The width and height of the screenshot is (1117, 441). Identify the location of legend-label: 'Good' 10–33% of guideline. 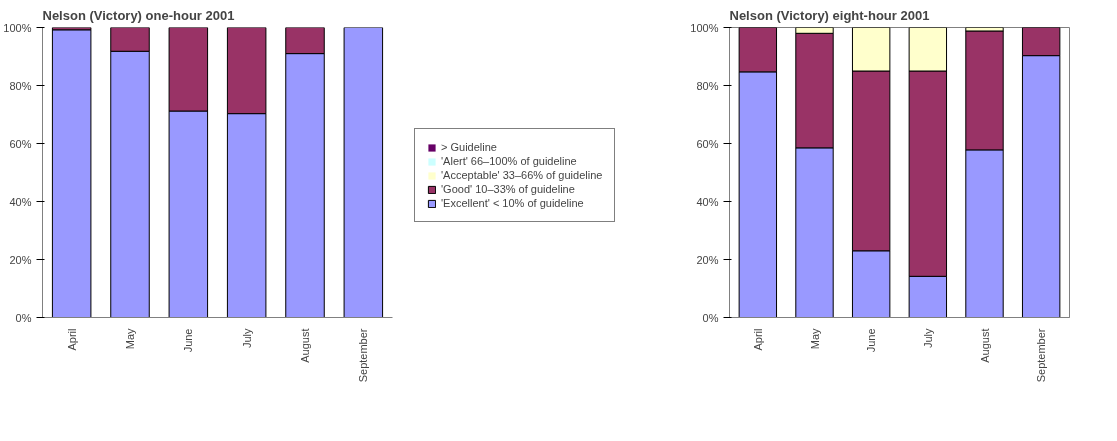
(508, 189).